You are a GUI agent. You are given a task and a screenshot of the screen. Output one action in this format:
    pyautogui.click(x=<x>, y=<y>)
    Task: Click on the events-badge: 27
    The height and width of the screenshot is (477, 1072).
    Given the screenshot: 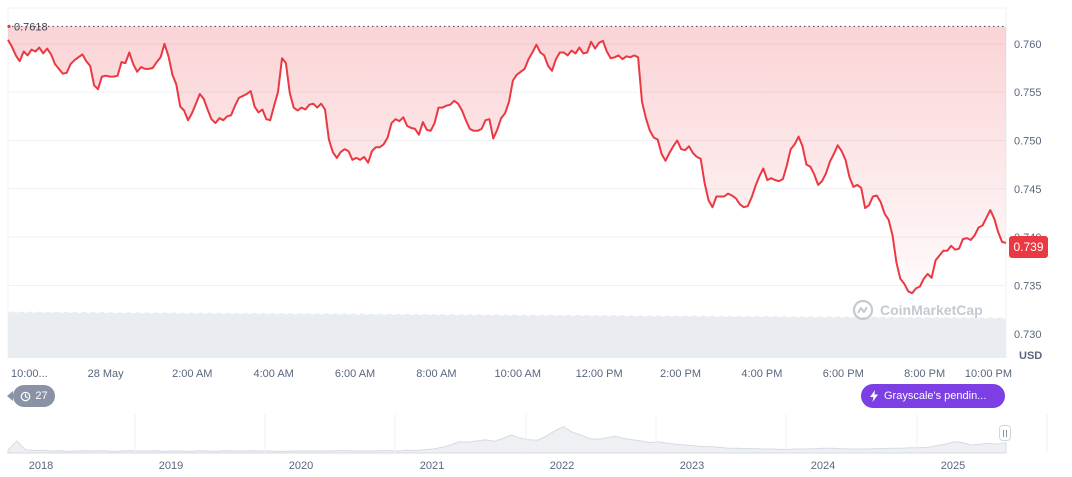 What is the action you would take?
    pyautogui.click(x=31, y=396)
    